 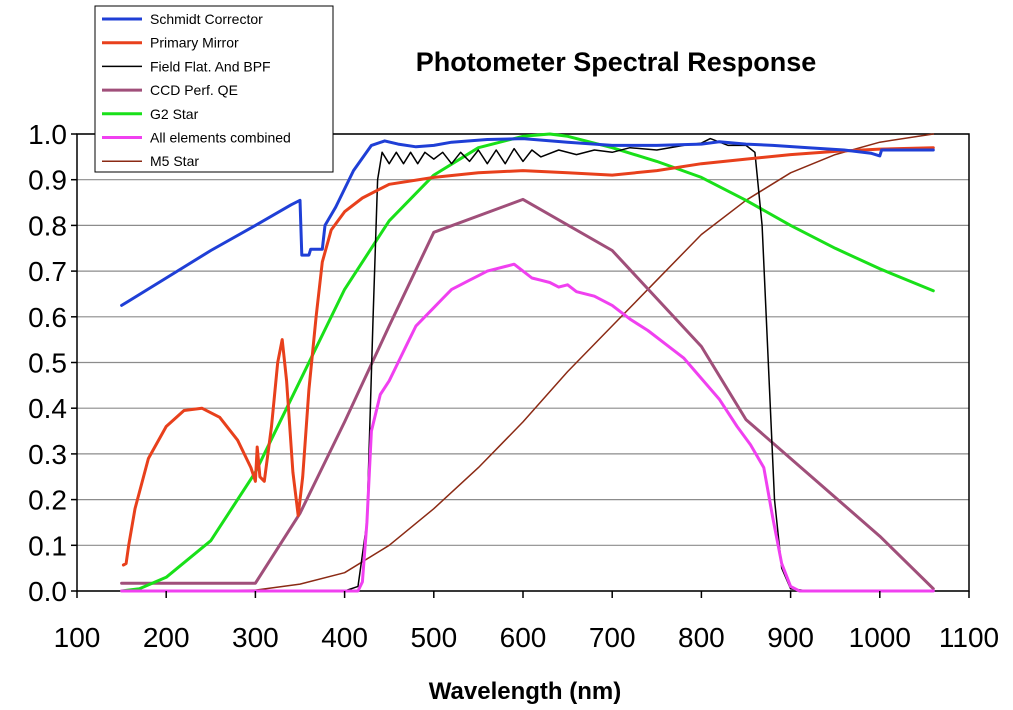 What do you see at coordinates (790, 637) in the screenshot?
I see `x-tick-label-8: 900` at bounding box center [790, 637].